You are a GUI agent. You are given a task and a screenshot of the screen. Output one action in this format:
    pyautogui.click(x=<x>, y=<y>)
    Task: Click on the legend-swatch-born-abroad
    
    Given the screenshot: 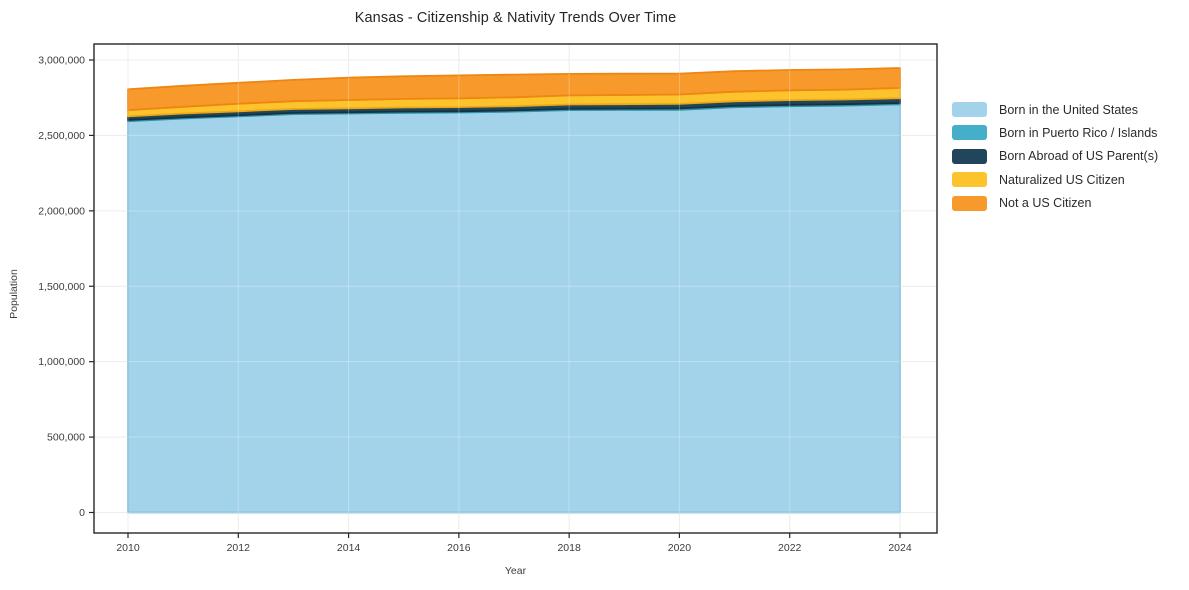 What is the action you would take?
    pyautogui.click(x=969, y=156)
    